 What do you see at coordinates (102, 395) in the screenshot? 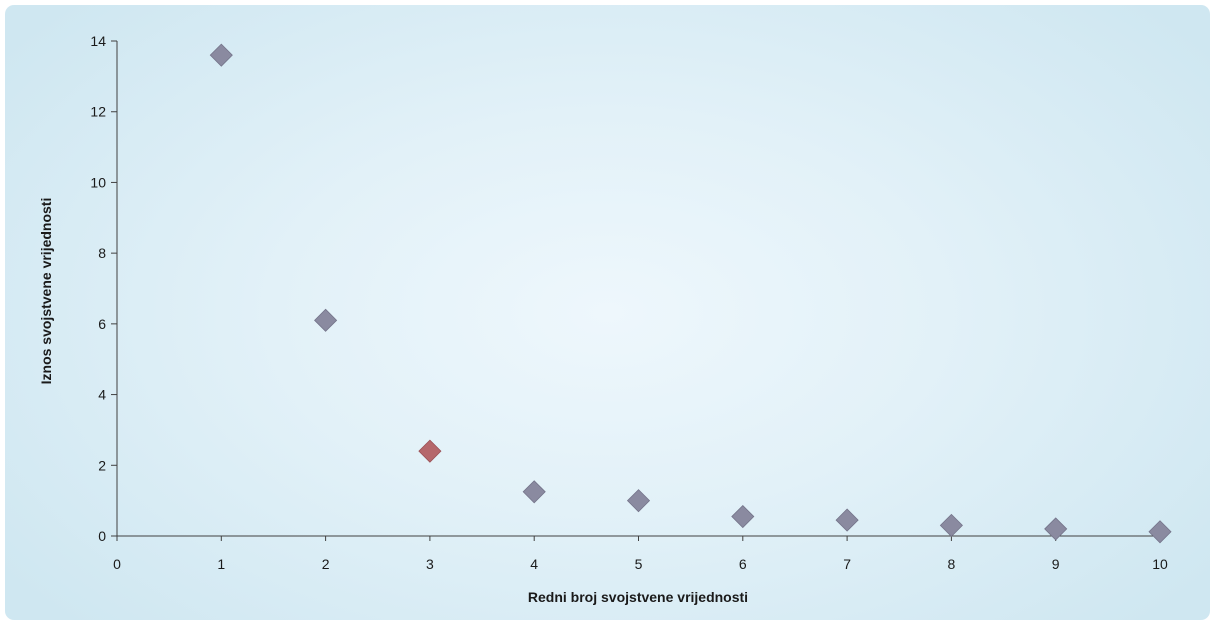
I see `y-tick-label: 4` at bounding box center [102, 395].